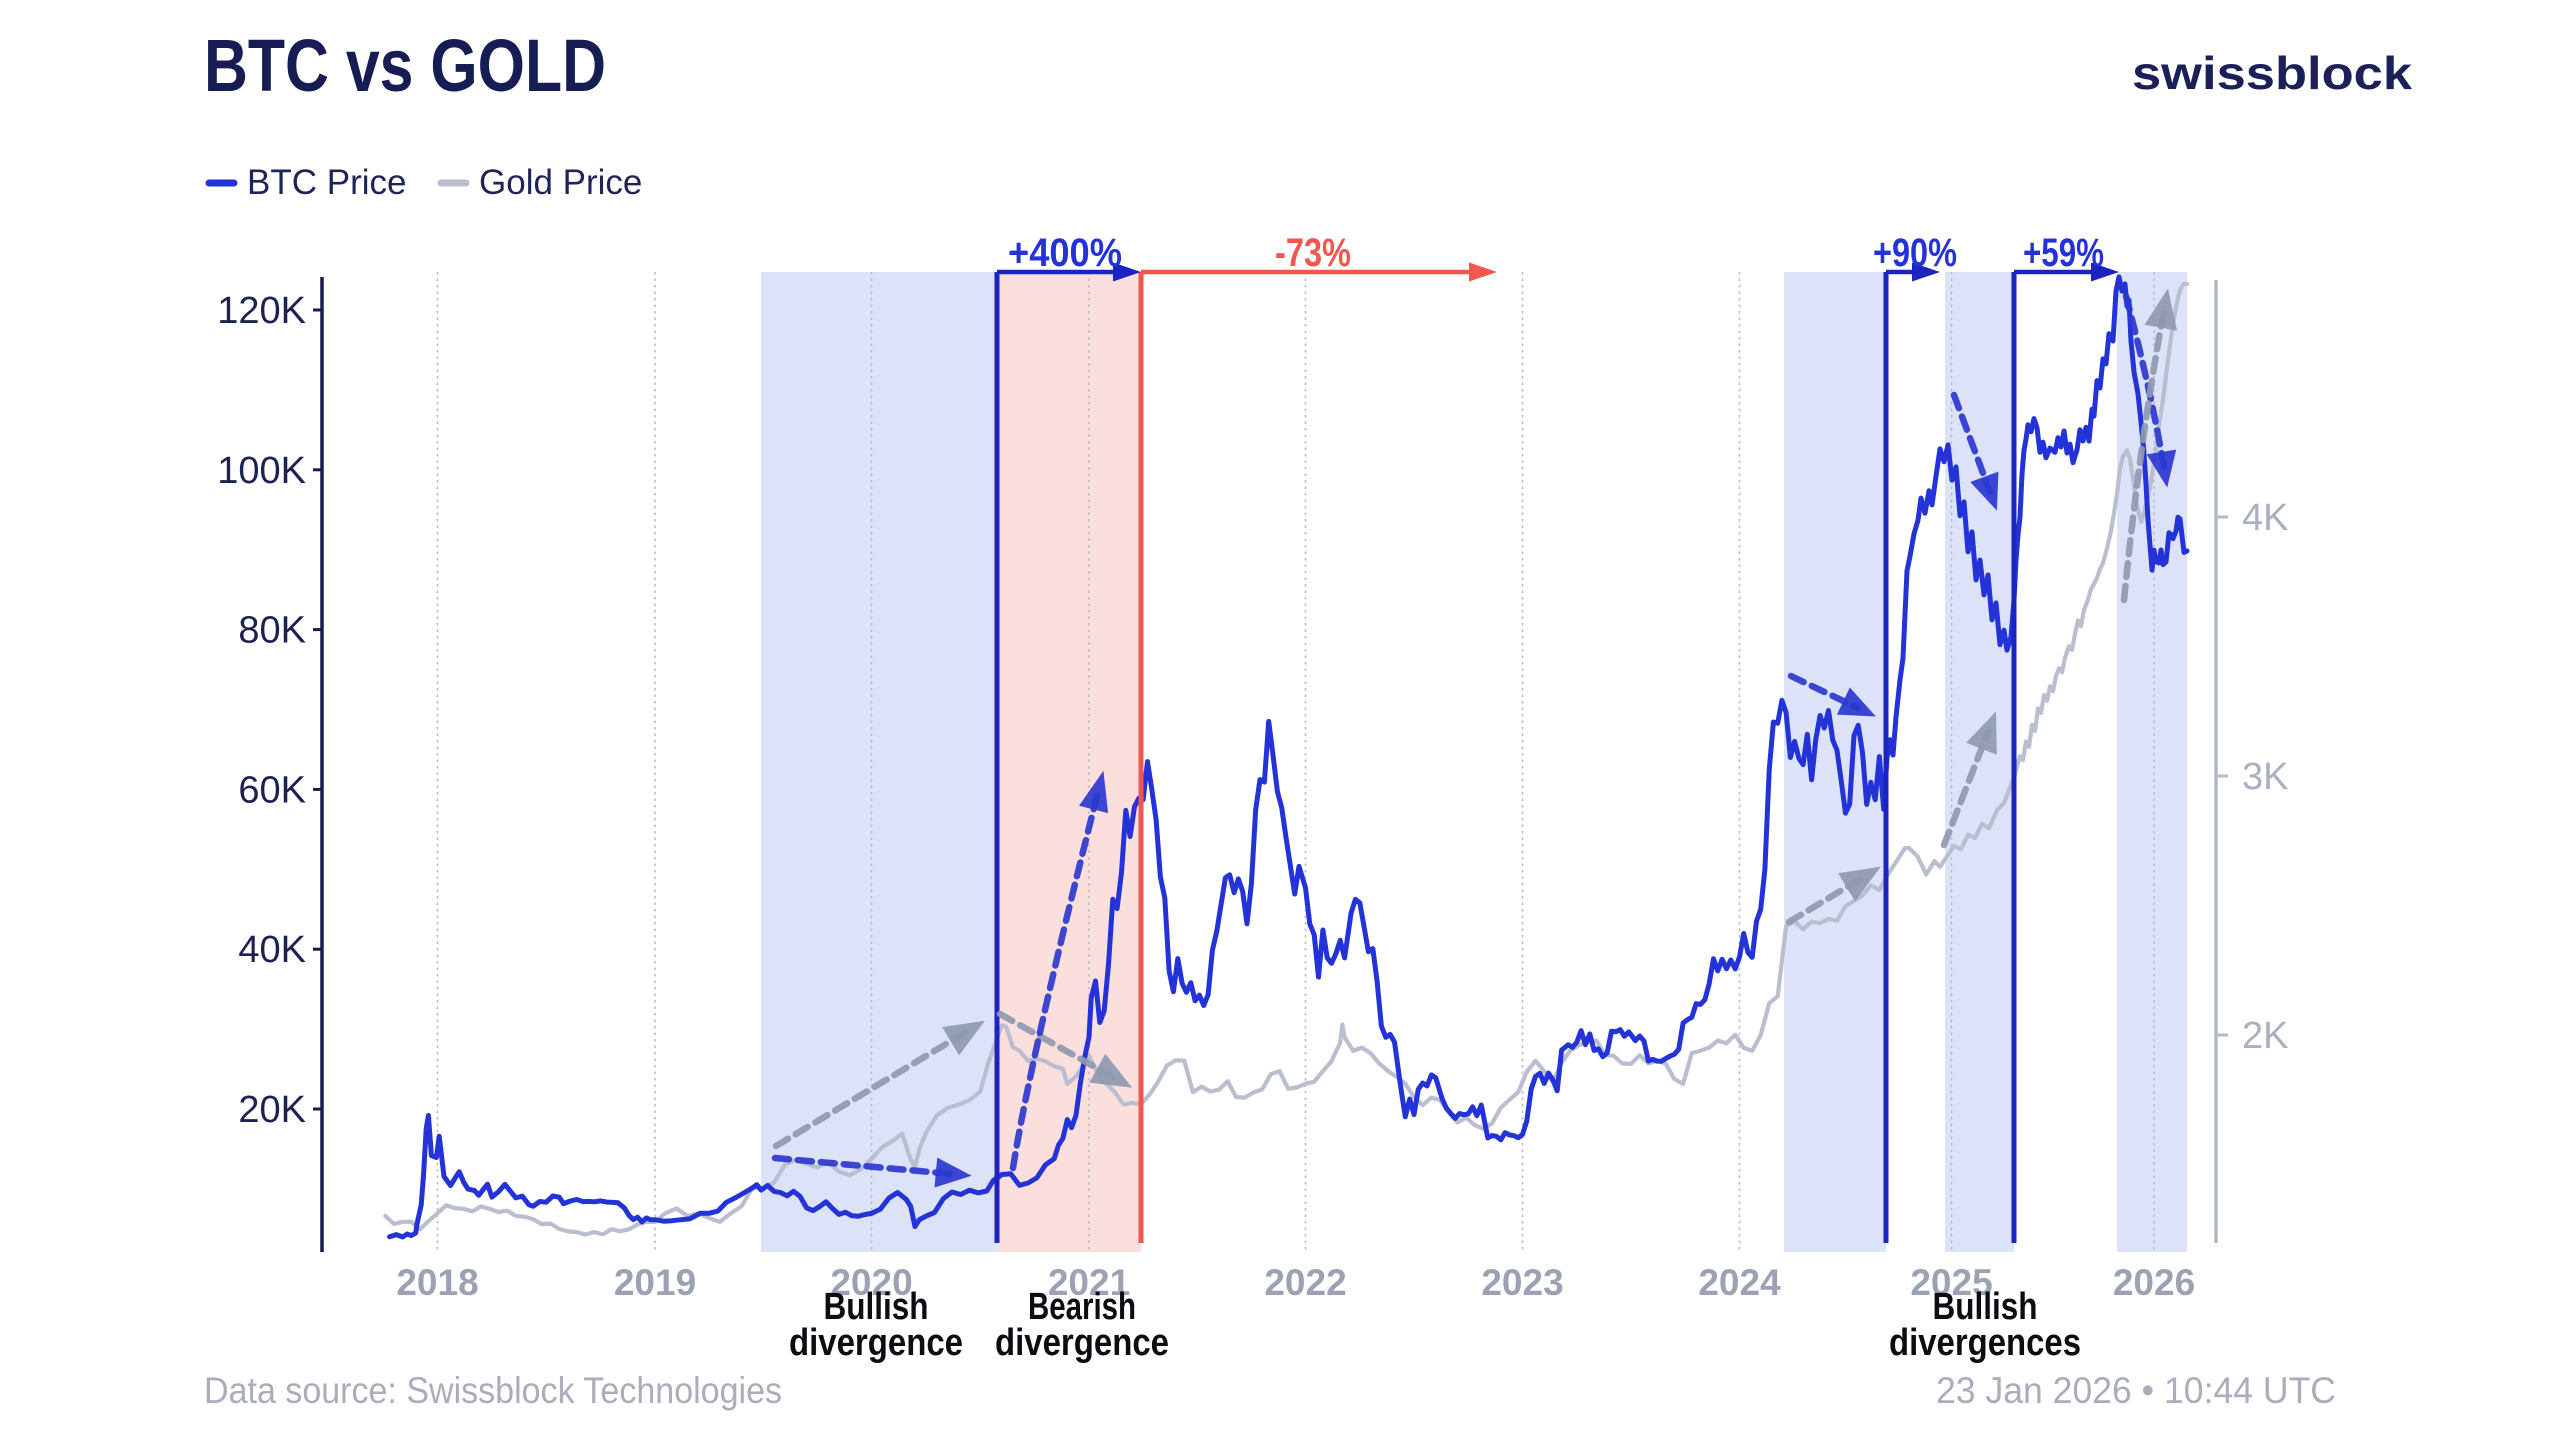 The width and height of the screenshot is (2560, 1440). Describe the element at coordinates (272, 950) in the screenshot. I see `svg-text: 40K` at that location.